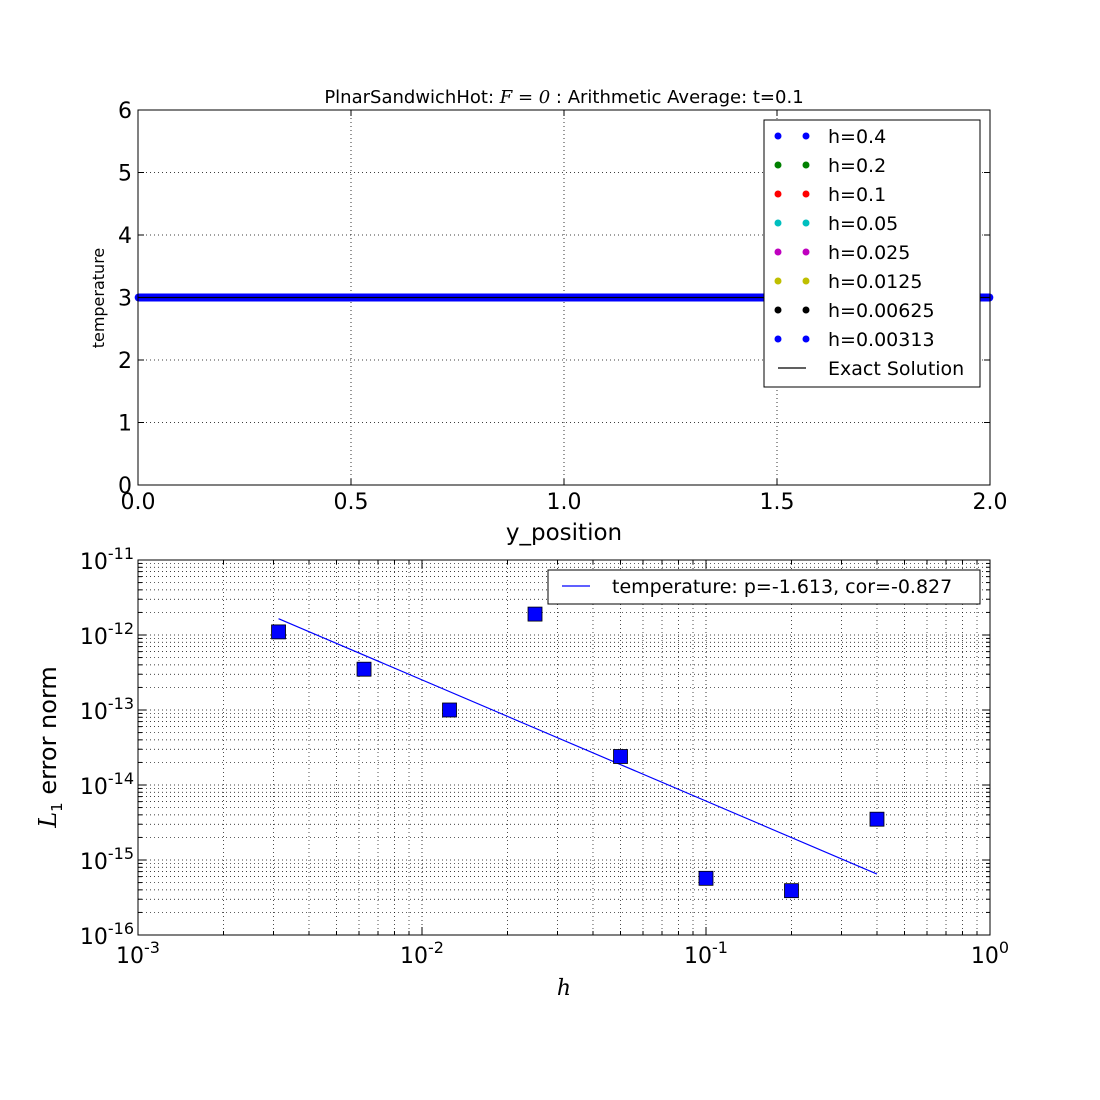 The height and width of the screenshot is (1100, 1100). Describe the element at coordinates (777, 502) in the screenshot. I see `top-x-tick-label: 1.5` at that location.